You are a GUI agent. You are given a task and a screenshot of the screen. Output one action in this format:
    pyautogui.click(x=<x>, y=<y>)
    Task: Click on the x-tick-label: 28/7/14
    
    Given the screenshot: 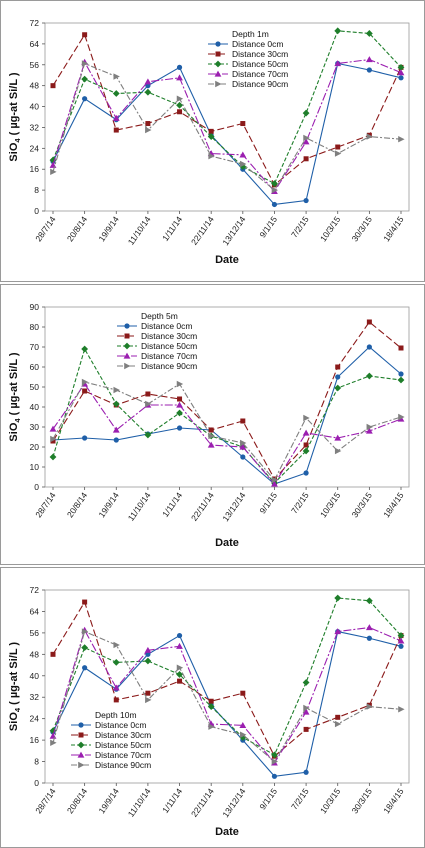 What is the action you would take?
    pyautogui.click(x=45, y=800)
    